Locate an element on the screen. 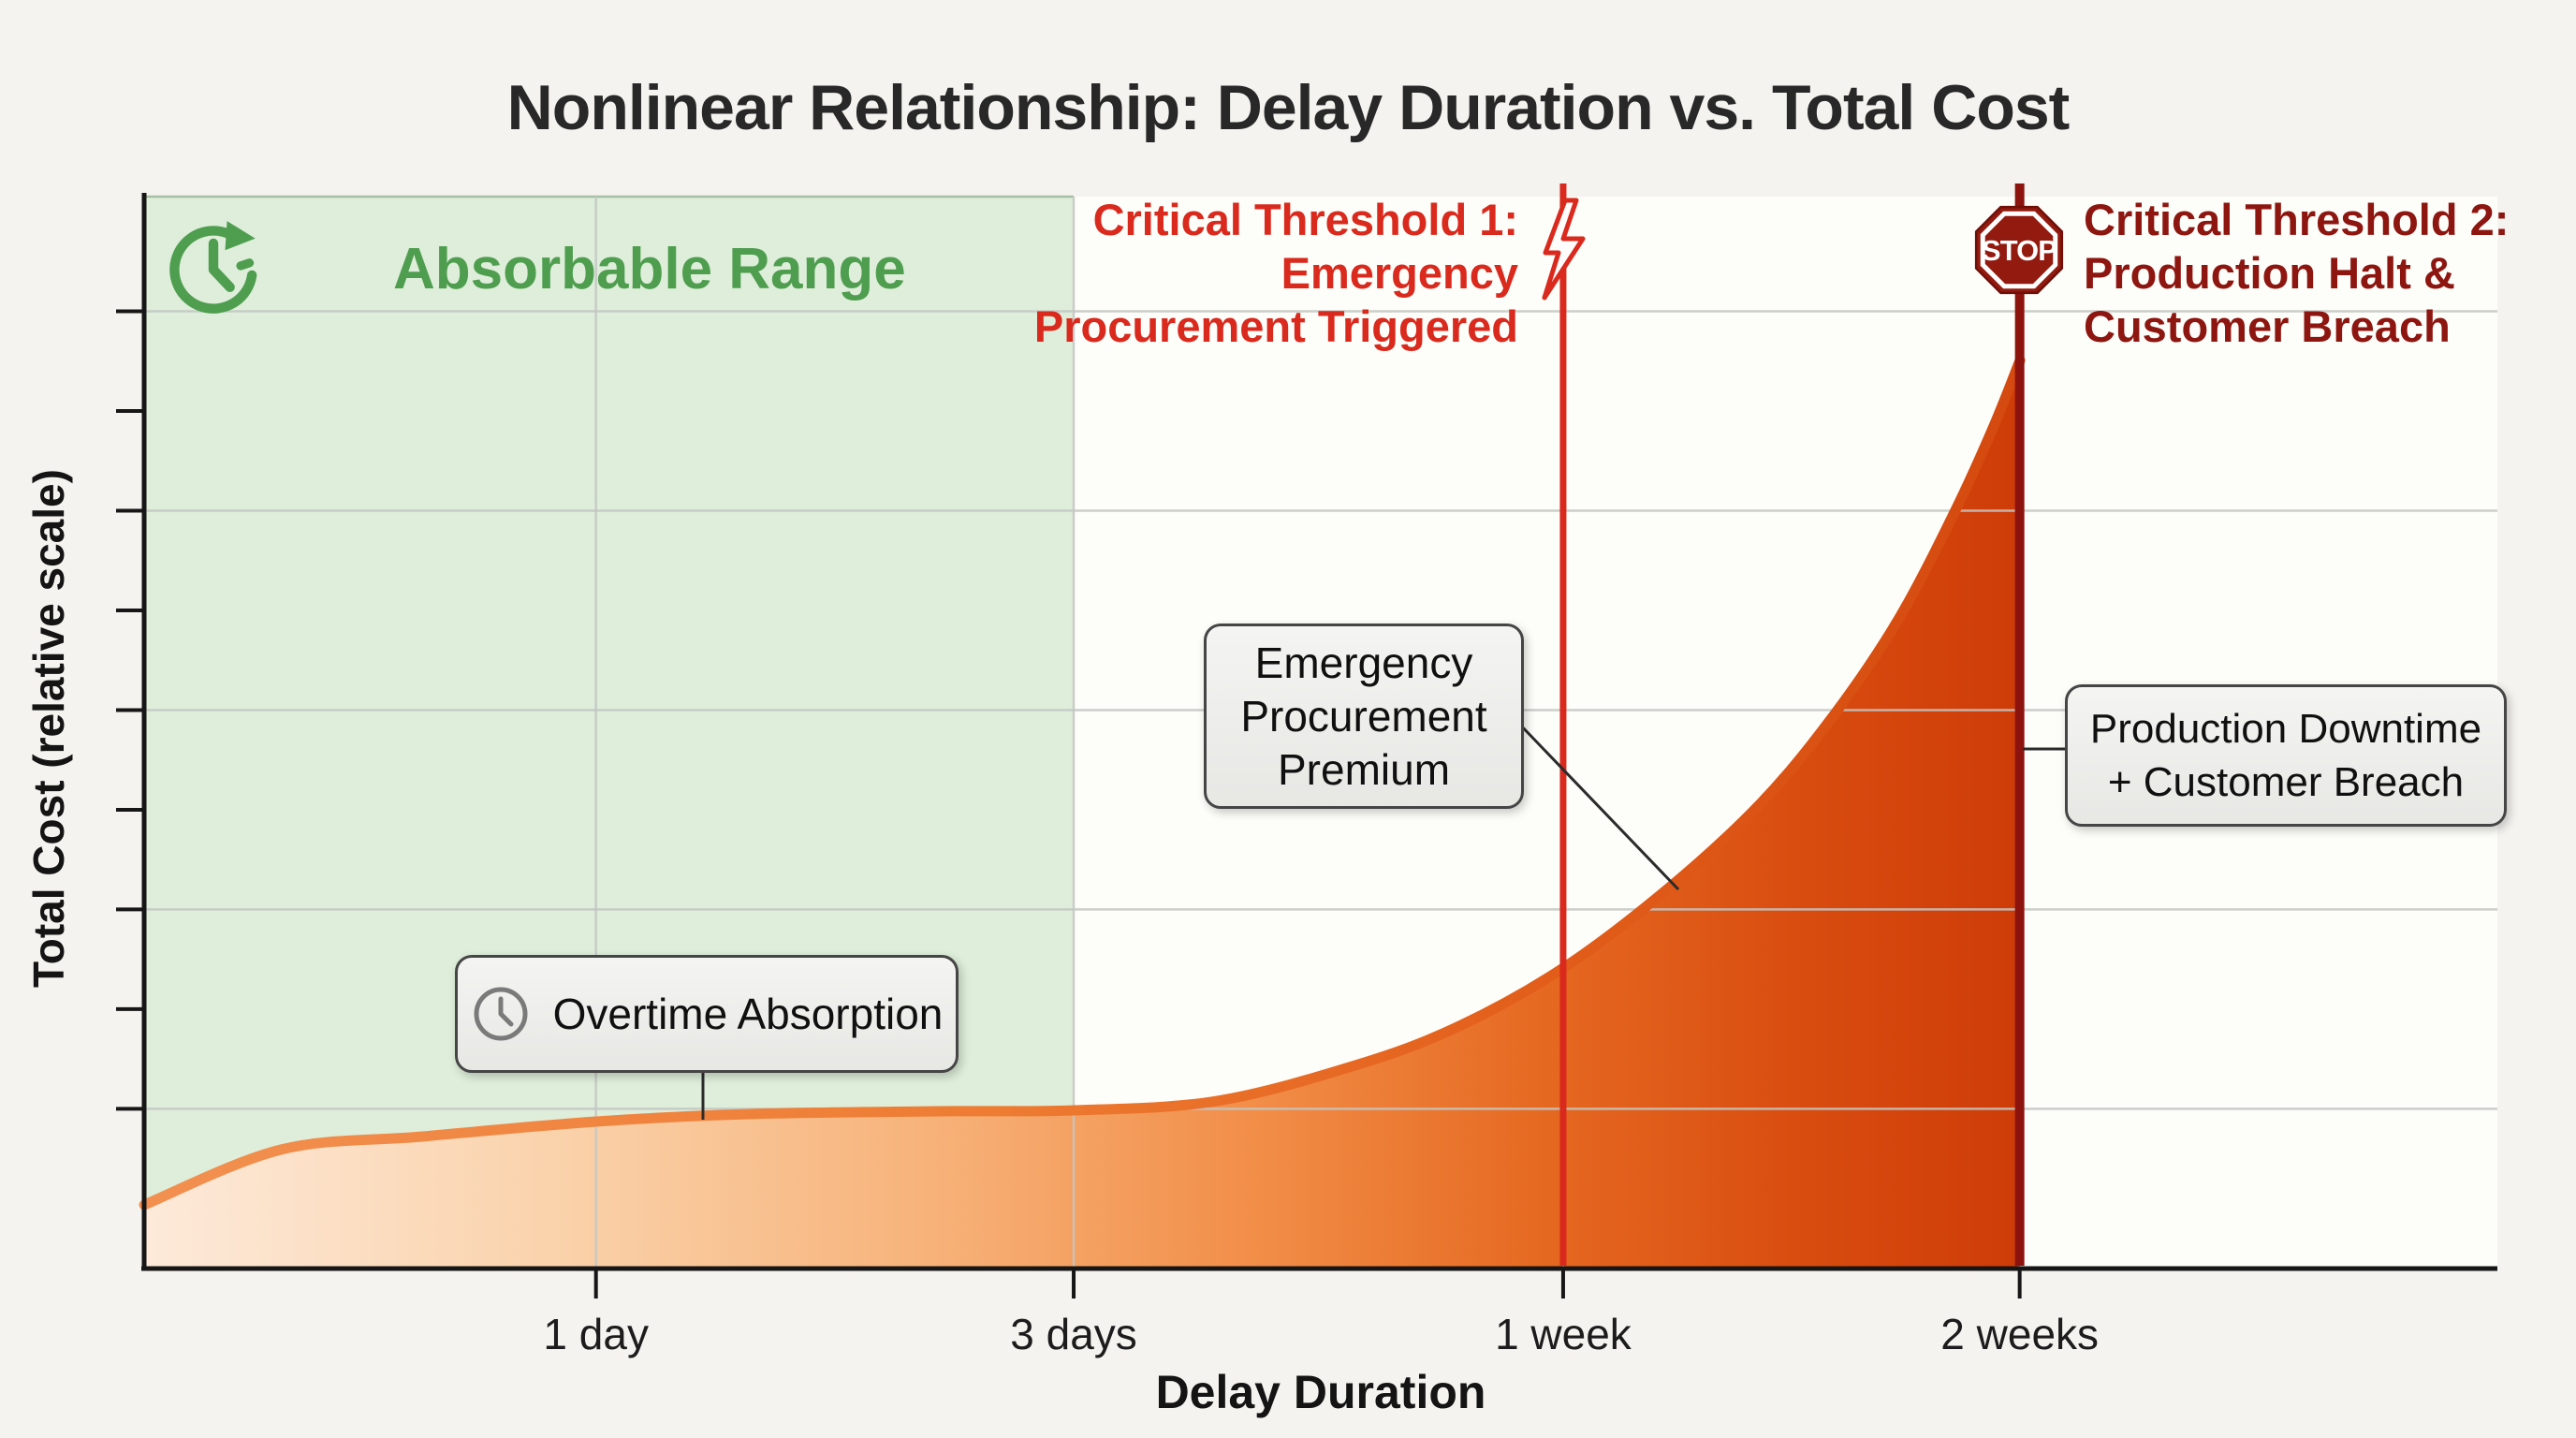 The height and width of the screenshot is (1438, 2576). emergency-premium-text: Emergency Procurement Premium is located at coordinates (1363, 716).